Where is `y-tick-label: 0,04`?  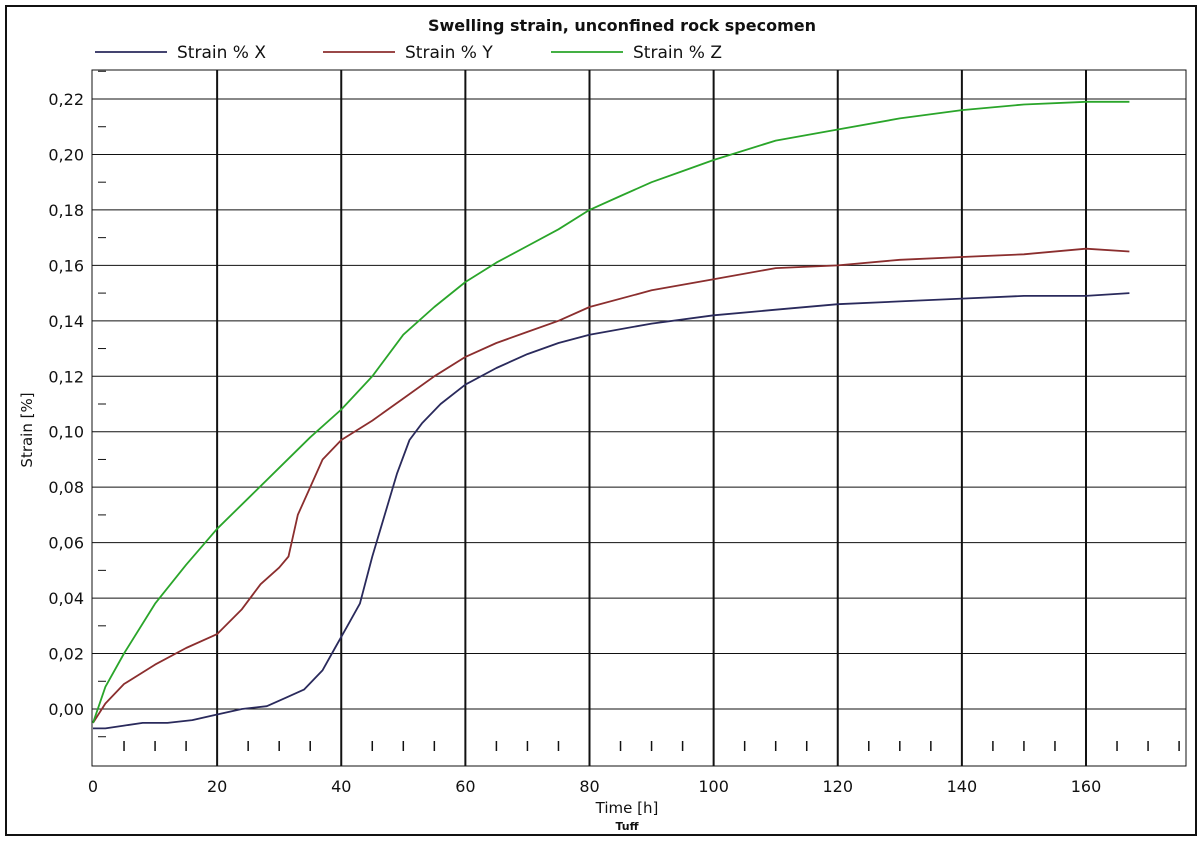
y-tick-label: 0,04 is located at coordinates (66, 598).